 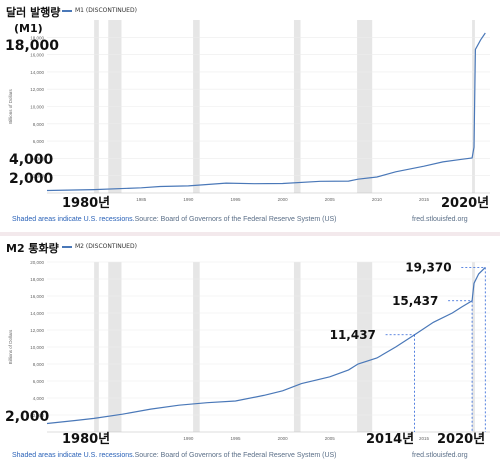 What do you see at coordinates (465, 203) in the screenshot?
I see `m1-2020-annotation: 2020년` at bounding box center [465, 203].